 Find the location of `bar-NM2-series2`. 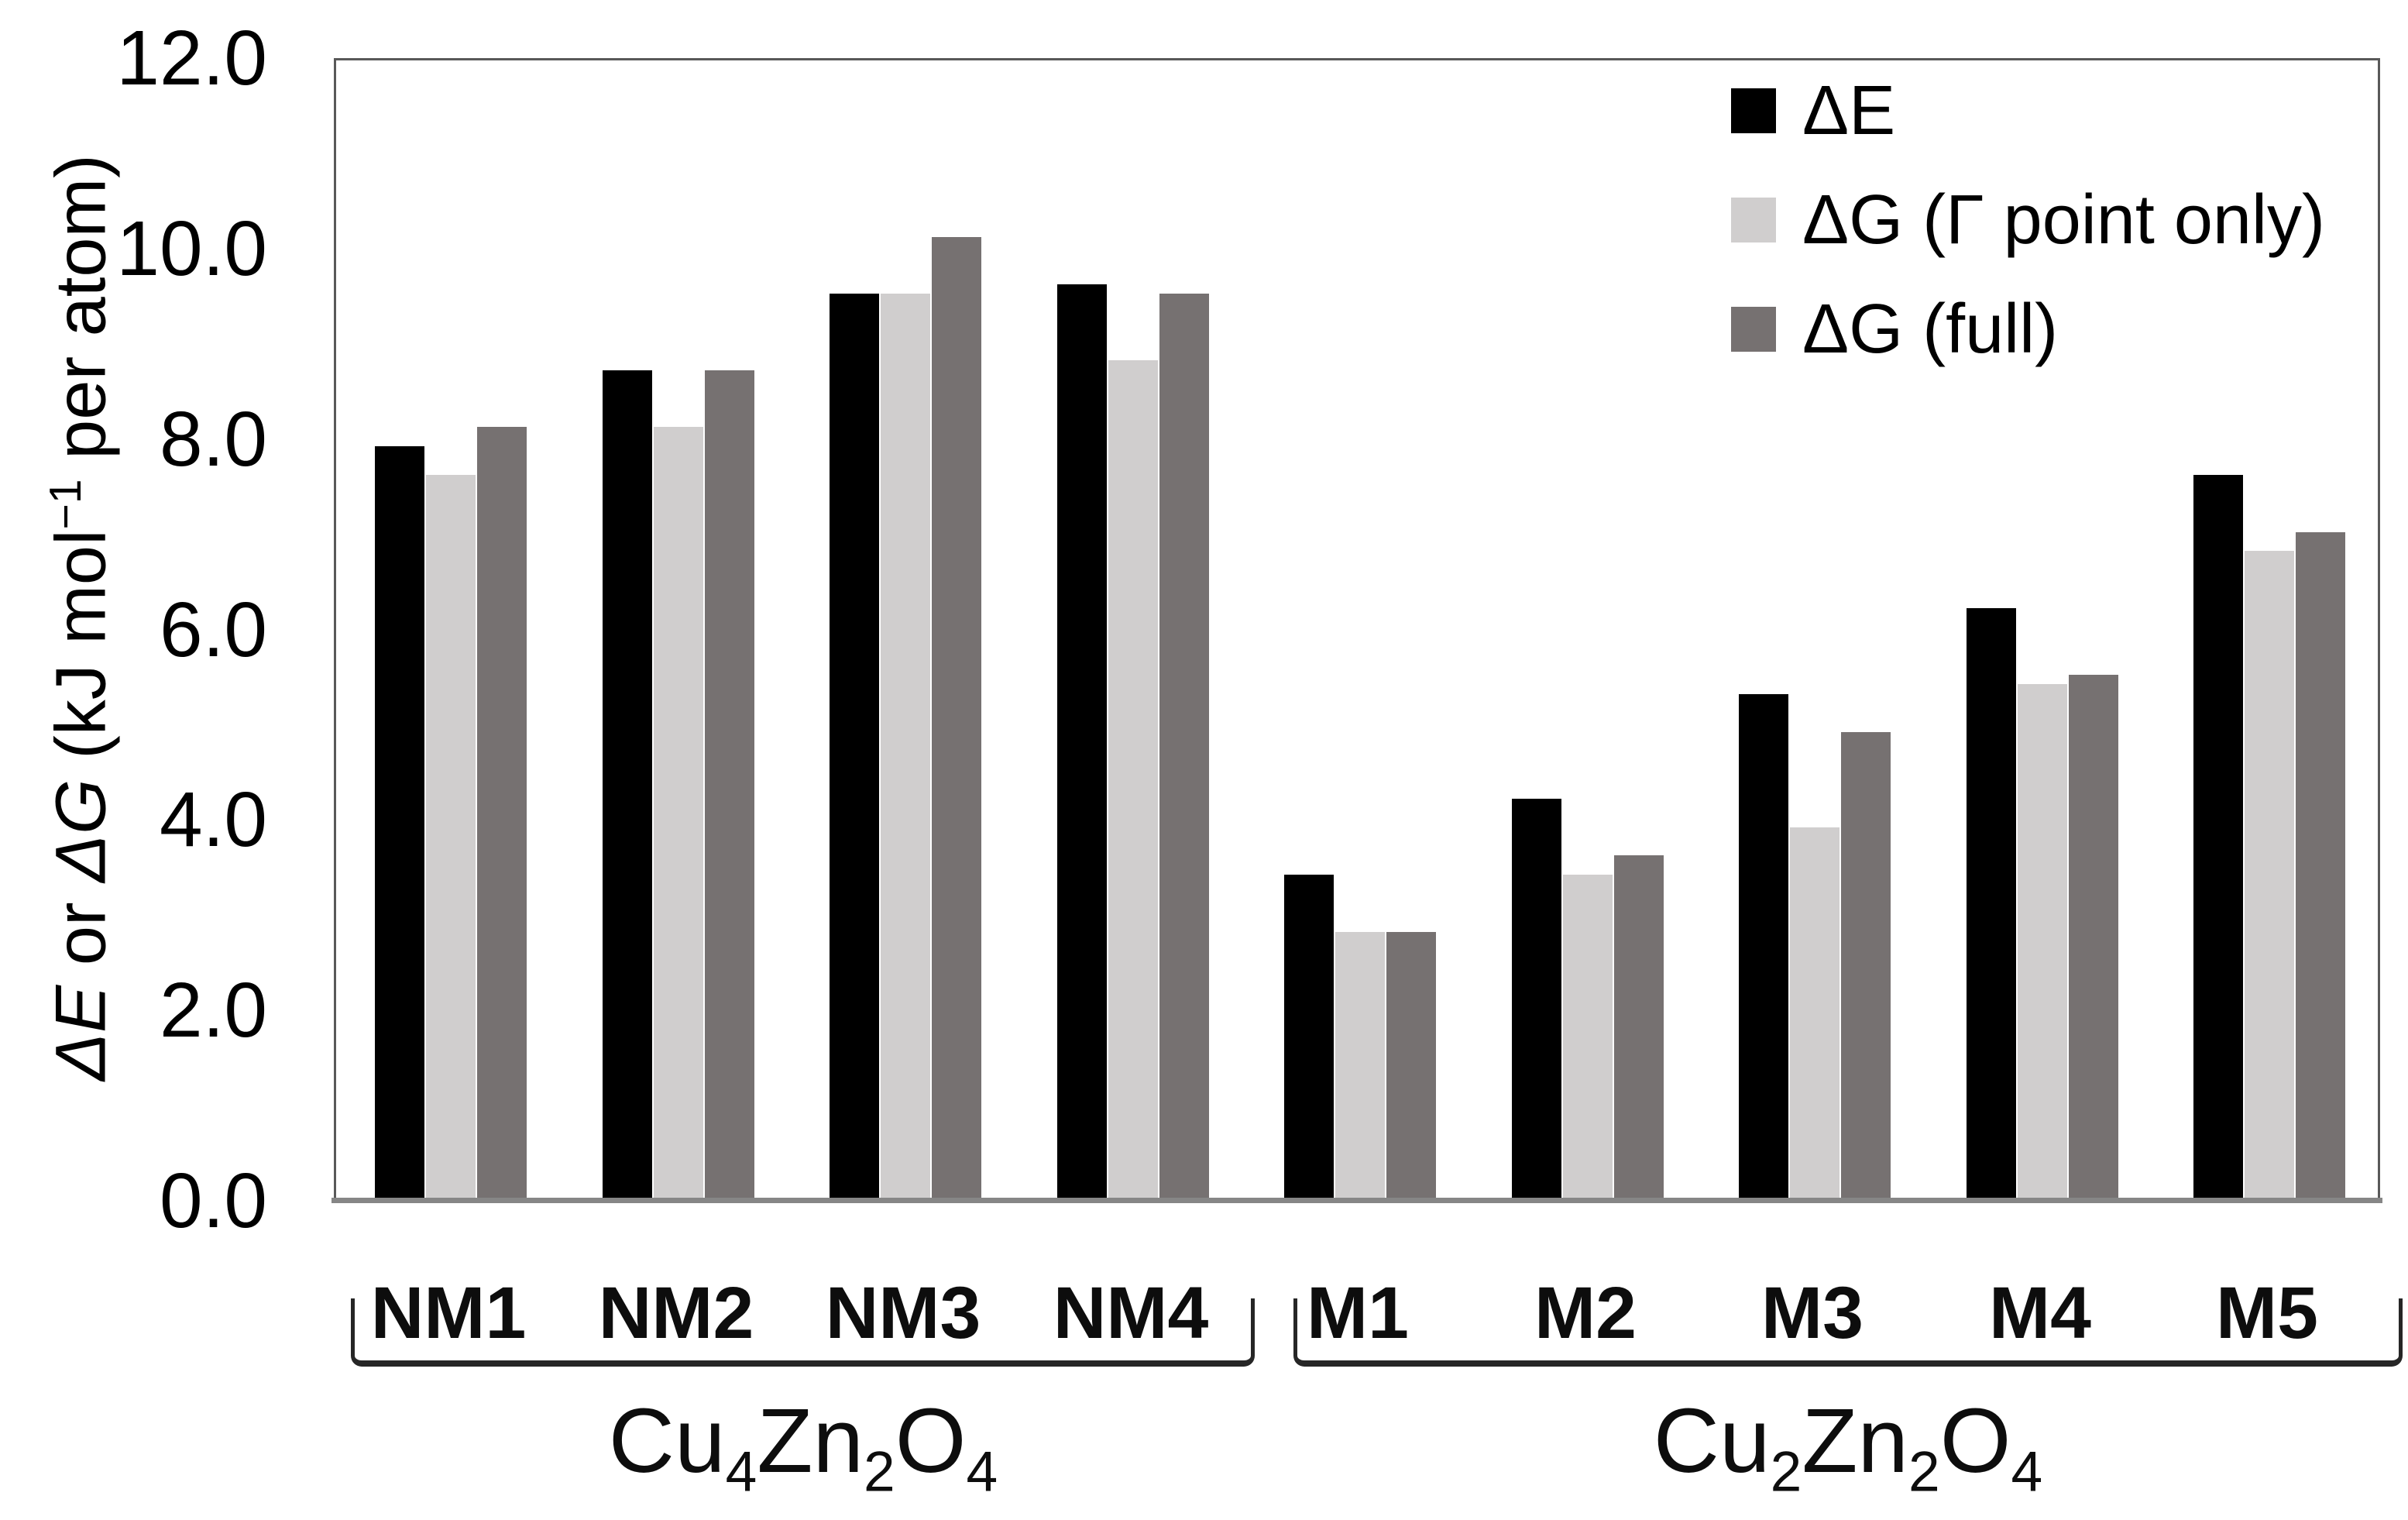

bar-NM2-series2 is located at coordinates (678, 812).